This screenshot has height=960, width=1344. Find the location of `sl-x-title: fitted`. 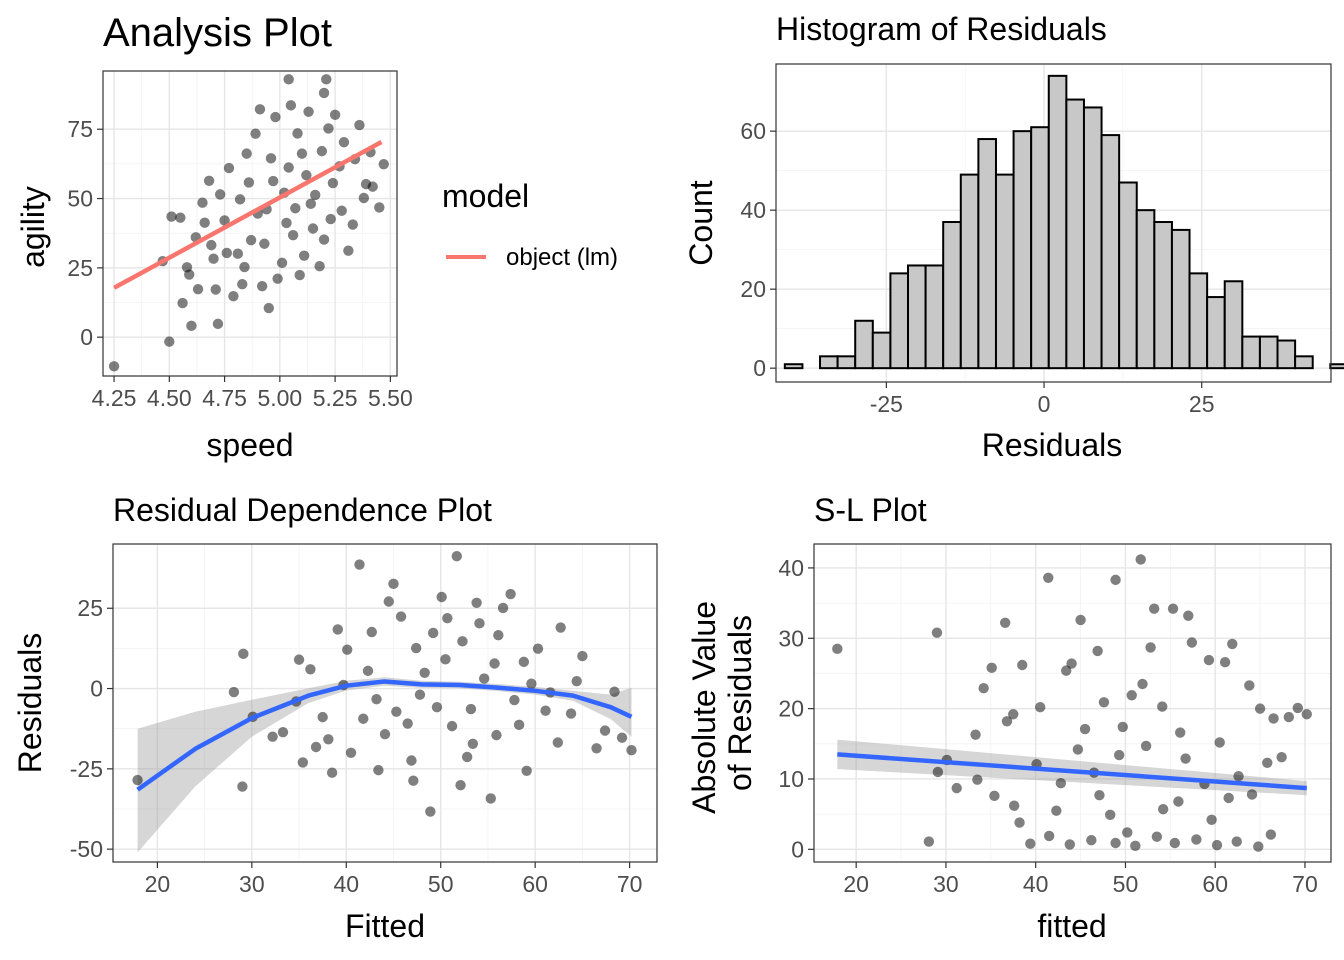

sl-x-title: fitted is located at coordinates (1071, 926).